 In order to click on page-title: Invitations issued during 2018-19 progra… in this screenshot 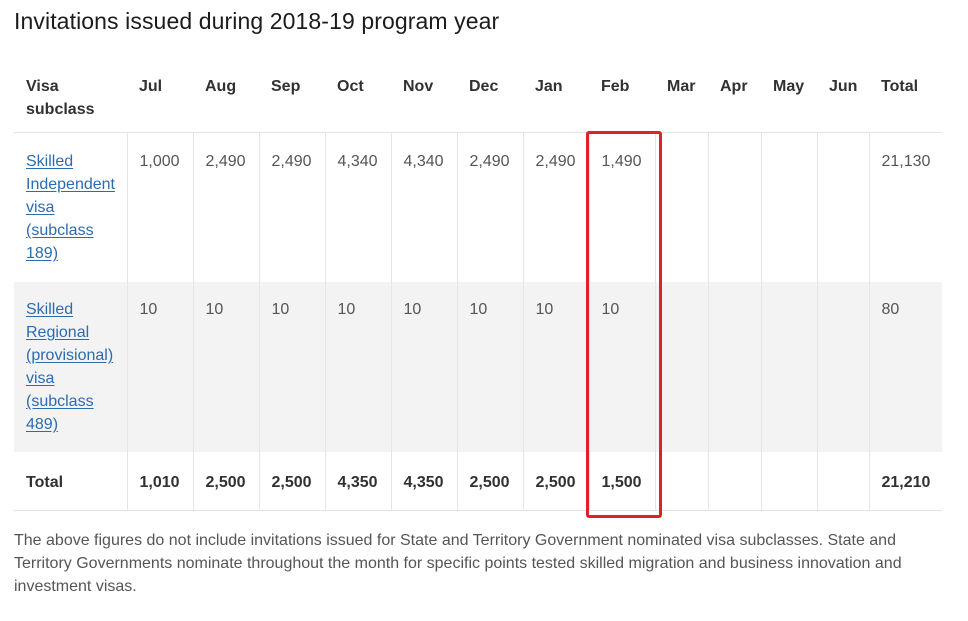, I will do `click(257, 21)`.